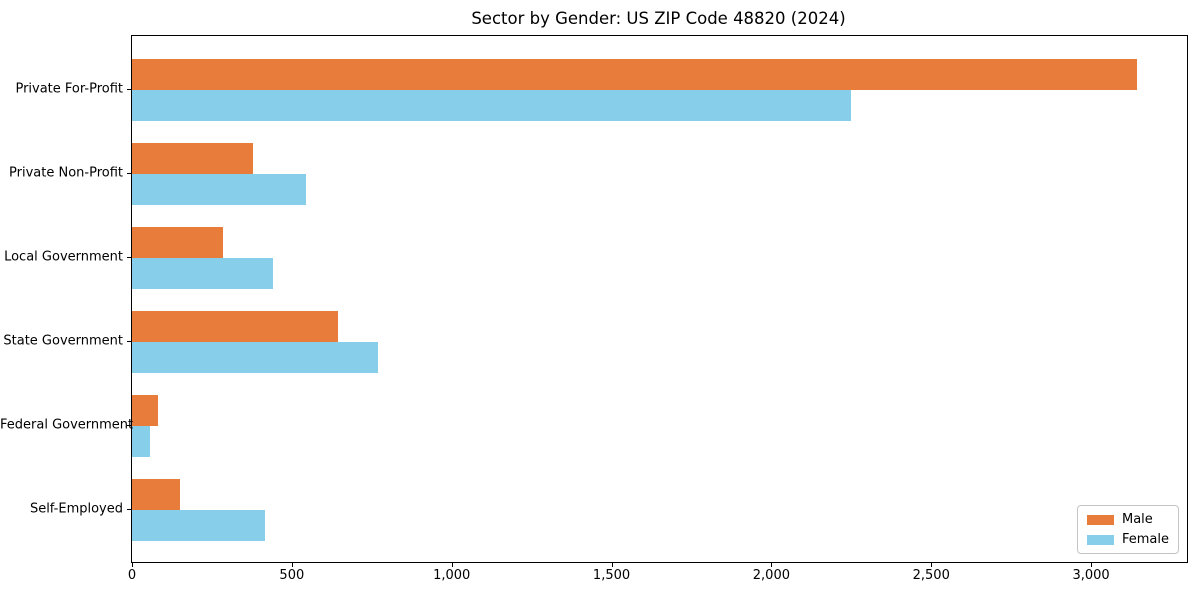 The width and height of the screenshot is (1200, 600). Describe the element at coordinates (66, 173) in the screenshot. I see `category-label: Private Non-Profit` at that location.